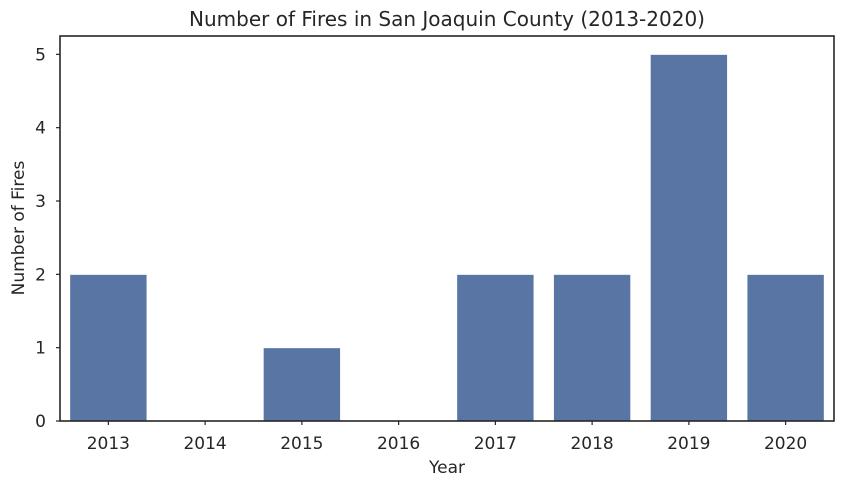 Image resolution: width=844 pixels, height=488 pixels. What do you see at coordinates (47, 238) in the screenshot?
I see `y-ticks-group: 0 1 2 3 4 5` at bounding box center [47, 238].